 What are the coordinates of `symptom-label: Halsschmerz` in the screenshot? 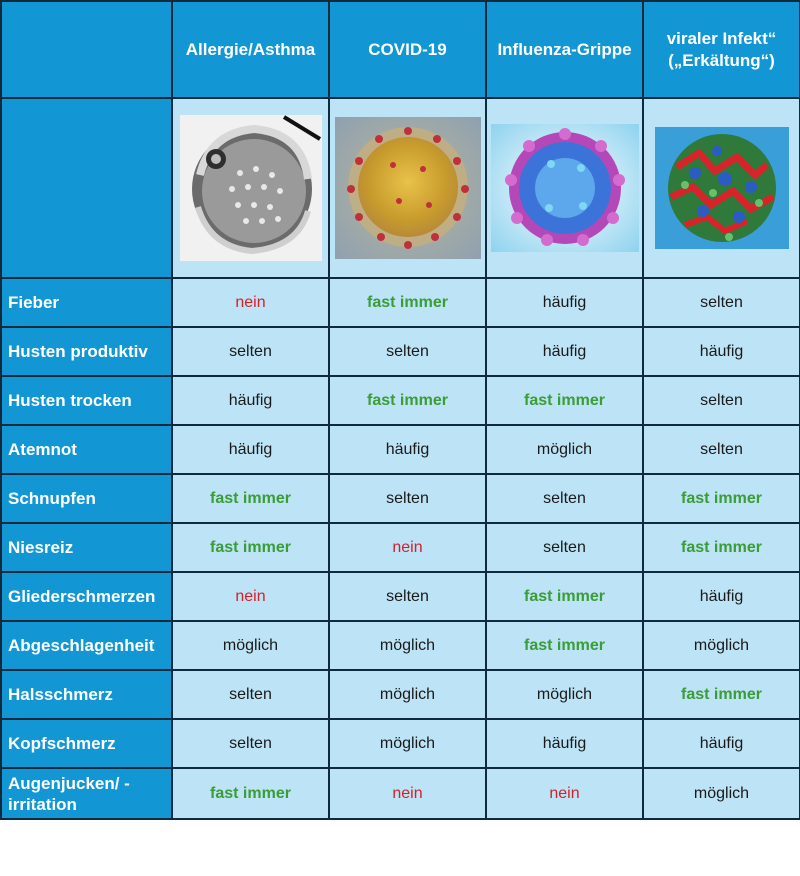 It's located at (86, 694).